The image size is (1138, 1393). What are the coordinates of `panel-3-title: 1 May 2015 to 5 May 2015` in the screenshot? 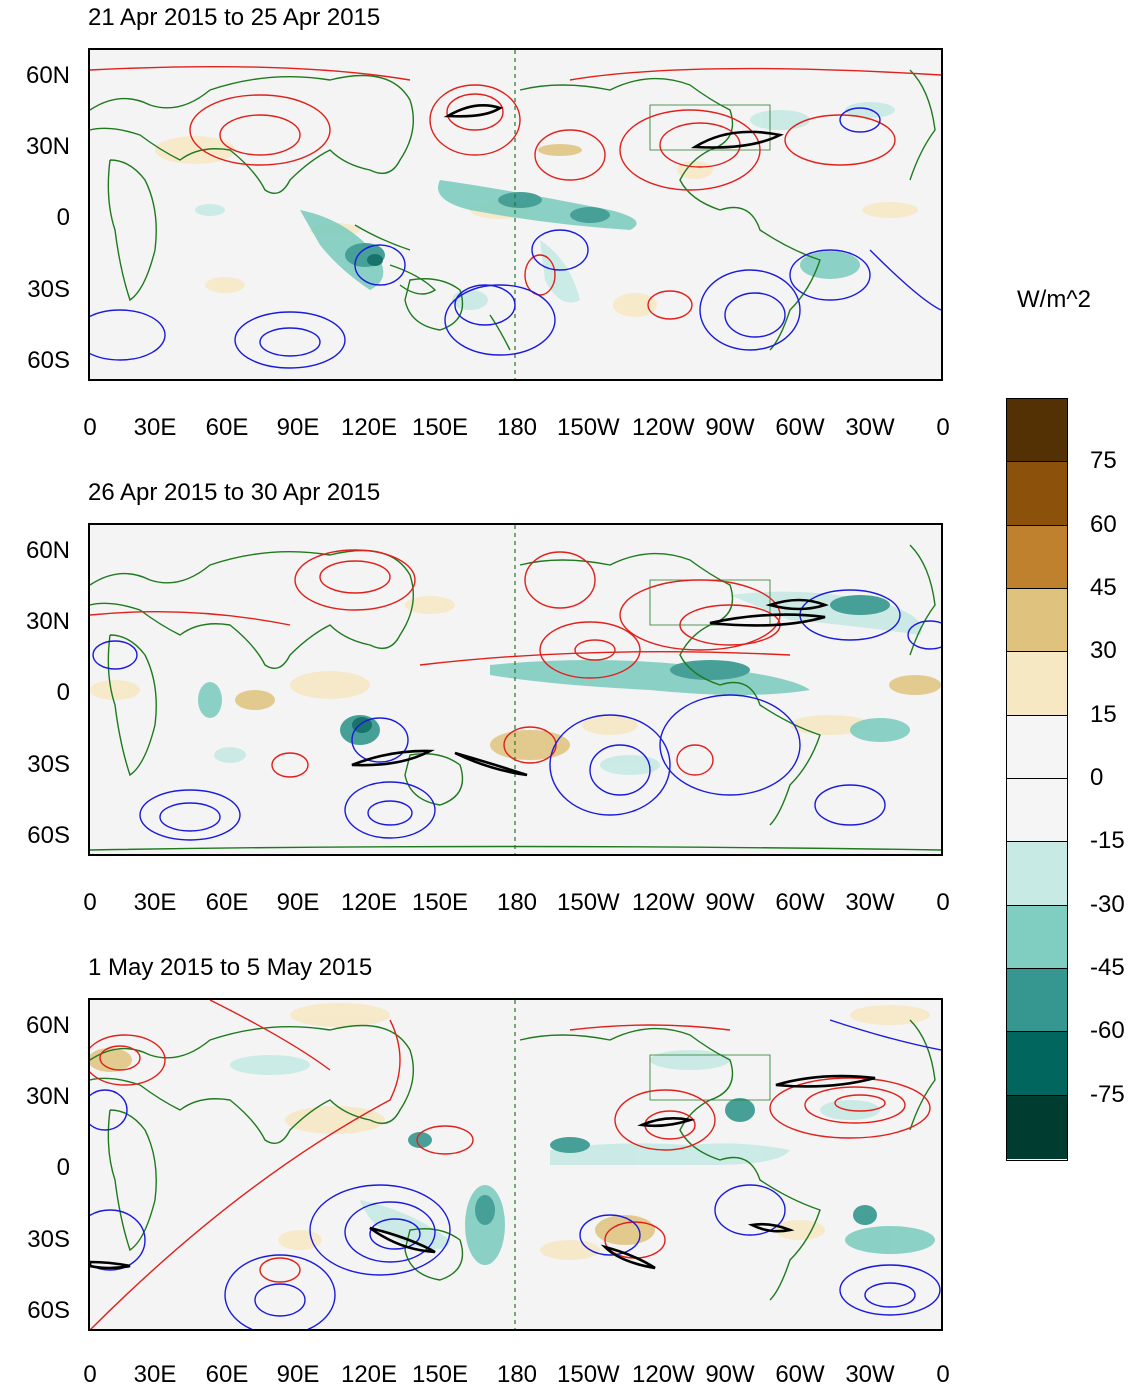 It's located at (230, 967).